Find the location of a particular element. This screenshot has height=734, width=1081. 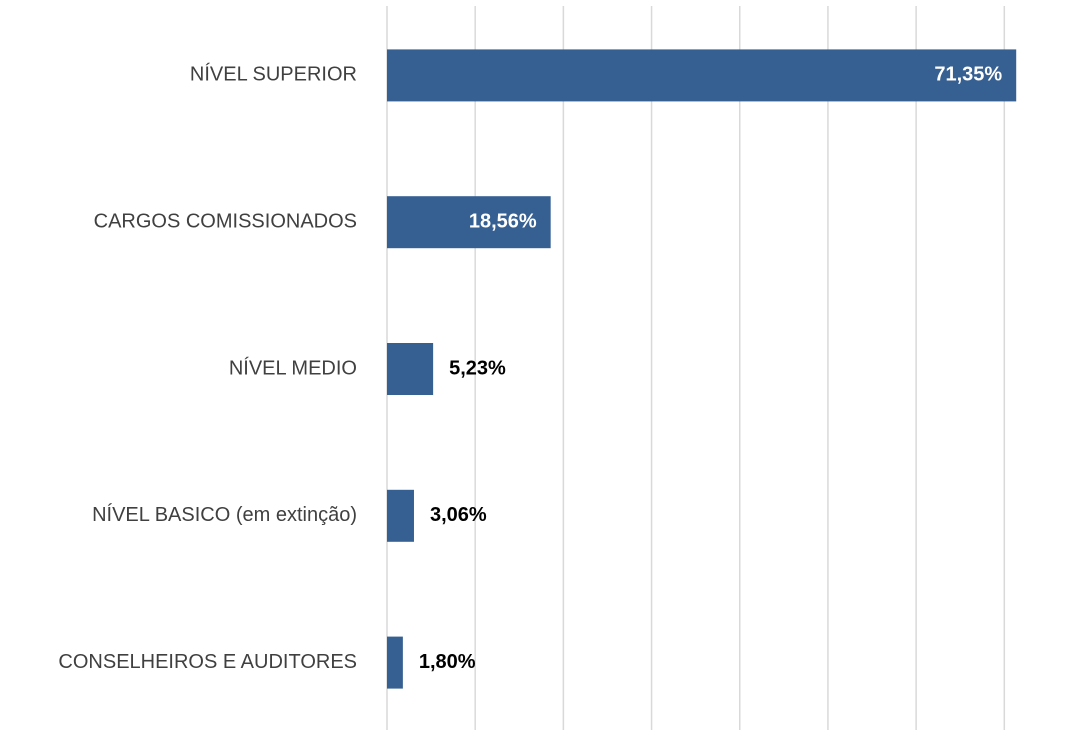

value-label: 18,56% is located at coordinates (503, 221).